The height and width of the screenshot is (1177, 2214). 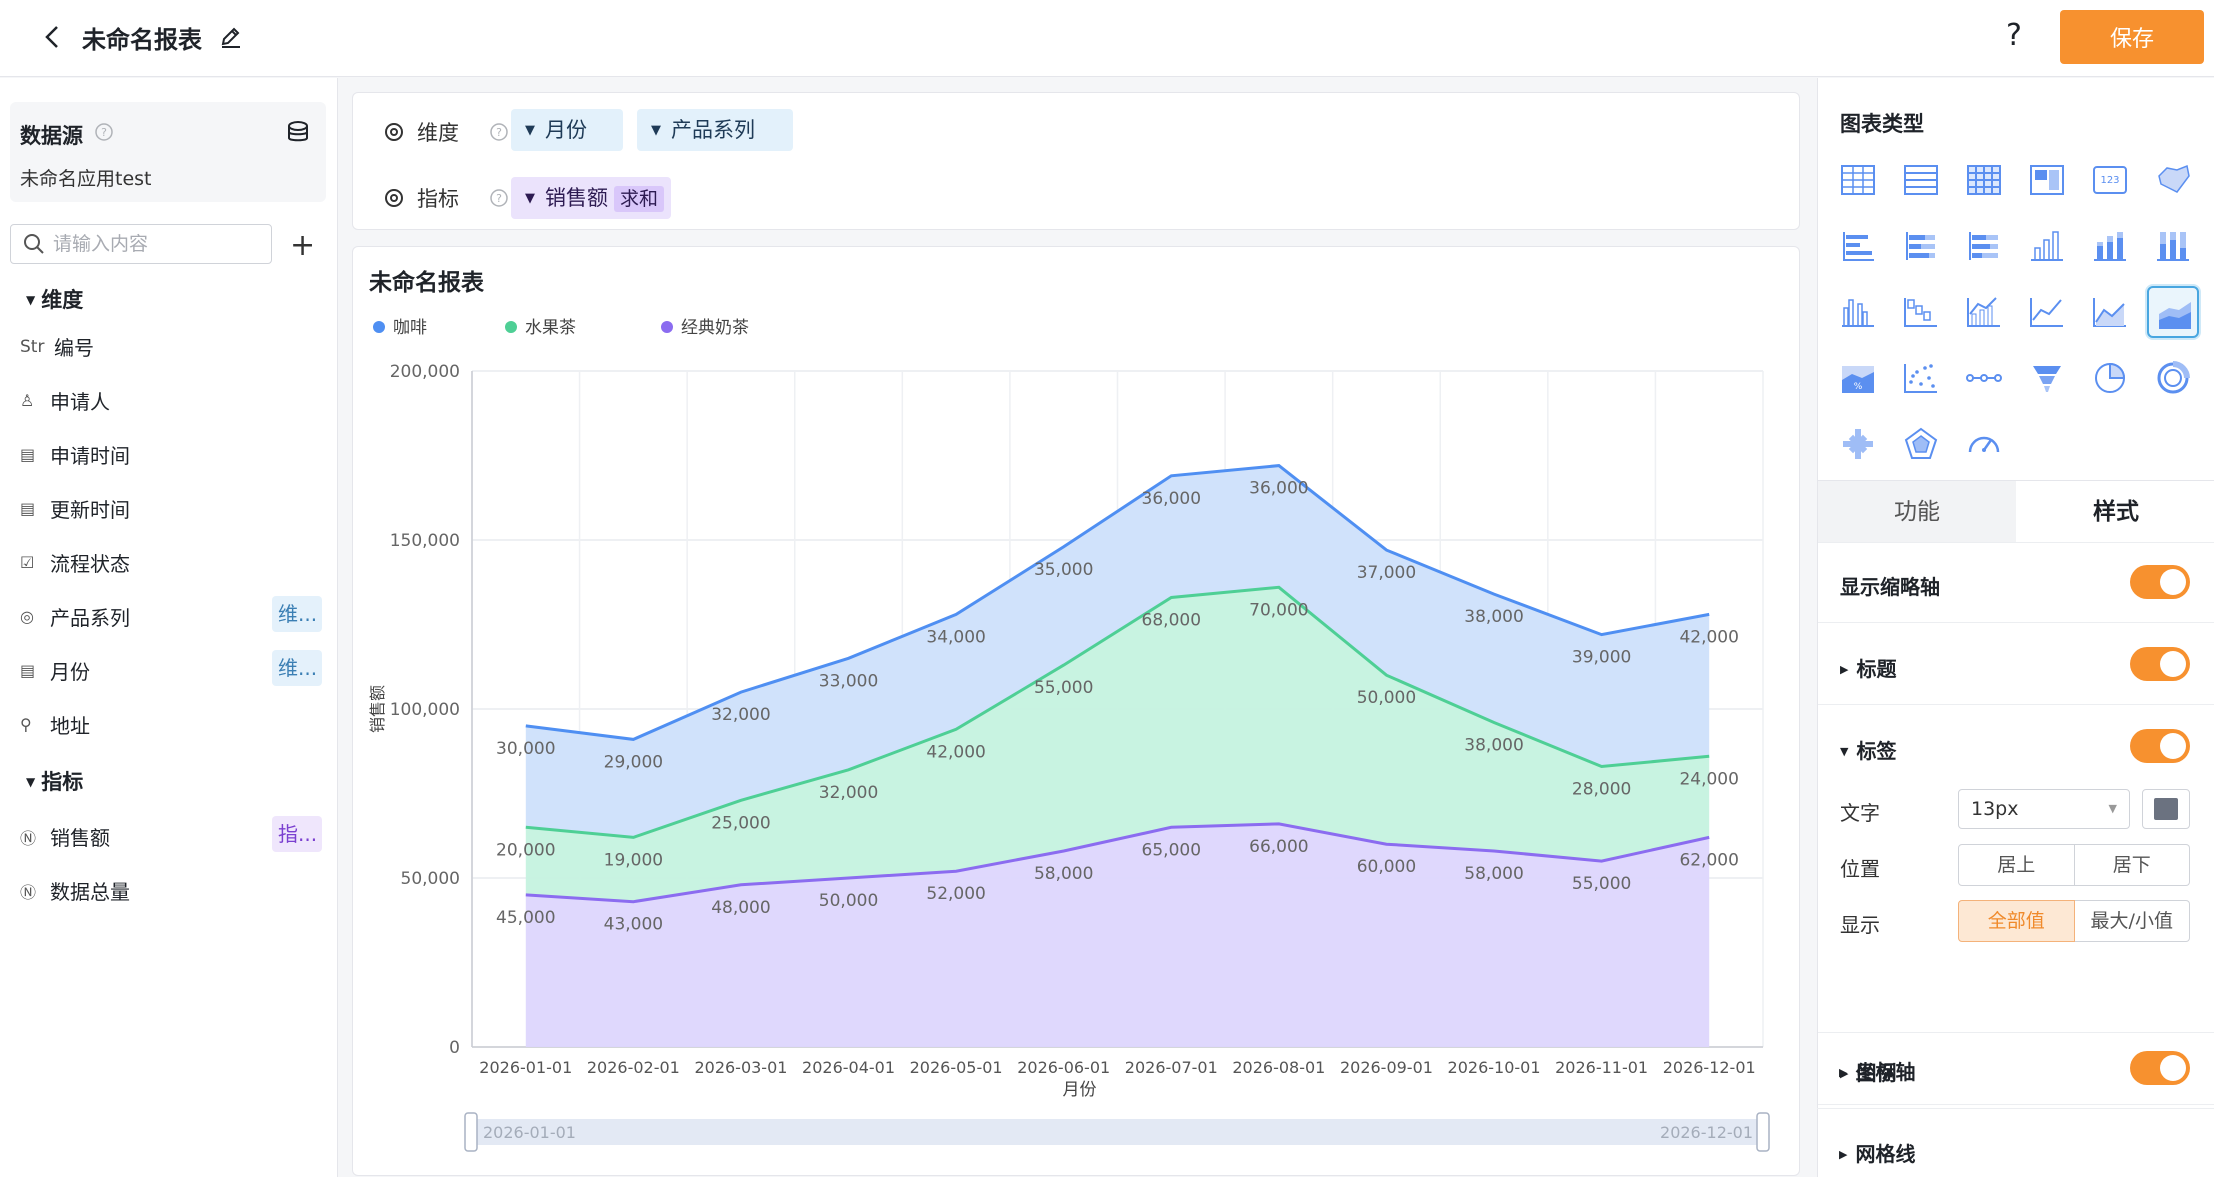 I want to click on legend-label: 经典奶茶, so click(x=715, y=328).